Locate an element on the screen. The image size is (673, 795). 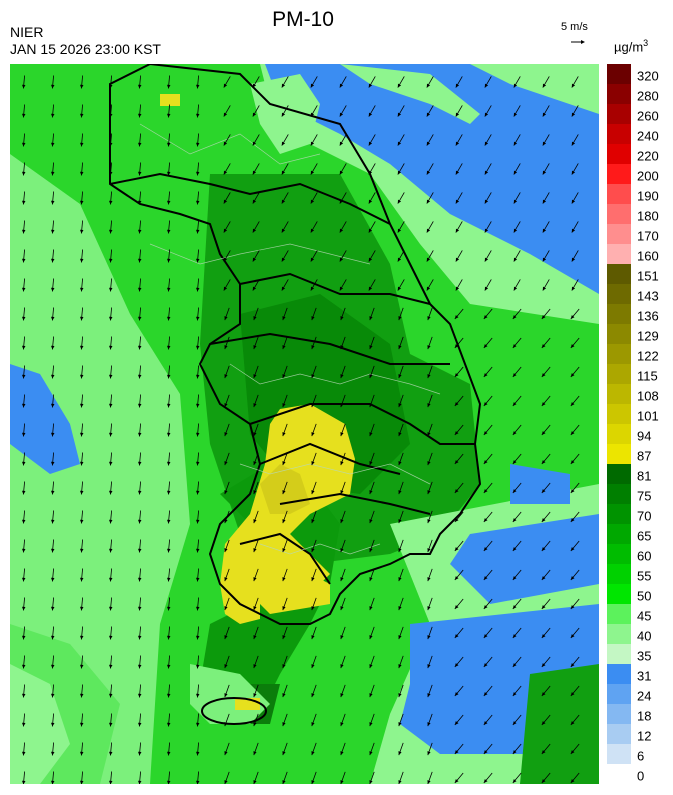
colorbar-label: 260 is located at coordinates (648, 116).